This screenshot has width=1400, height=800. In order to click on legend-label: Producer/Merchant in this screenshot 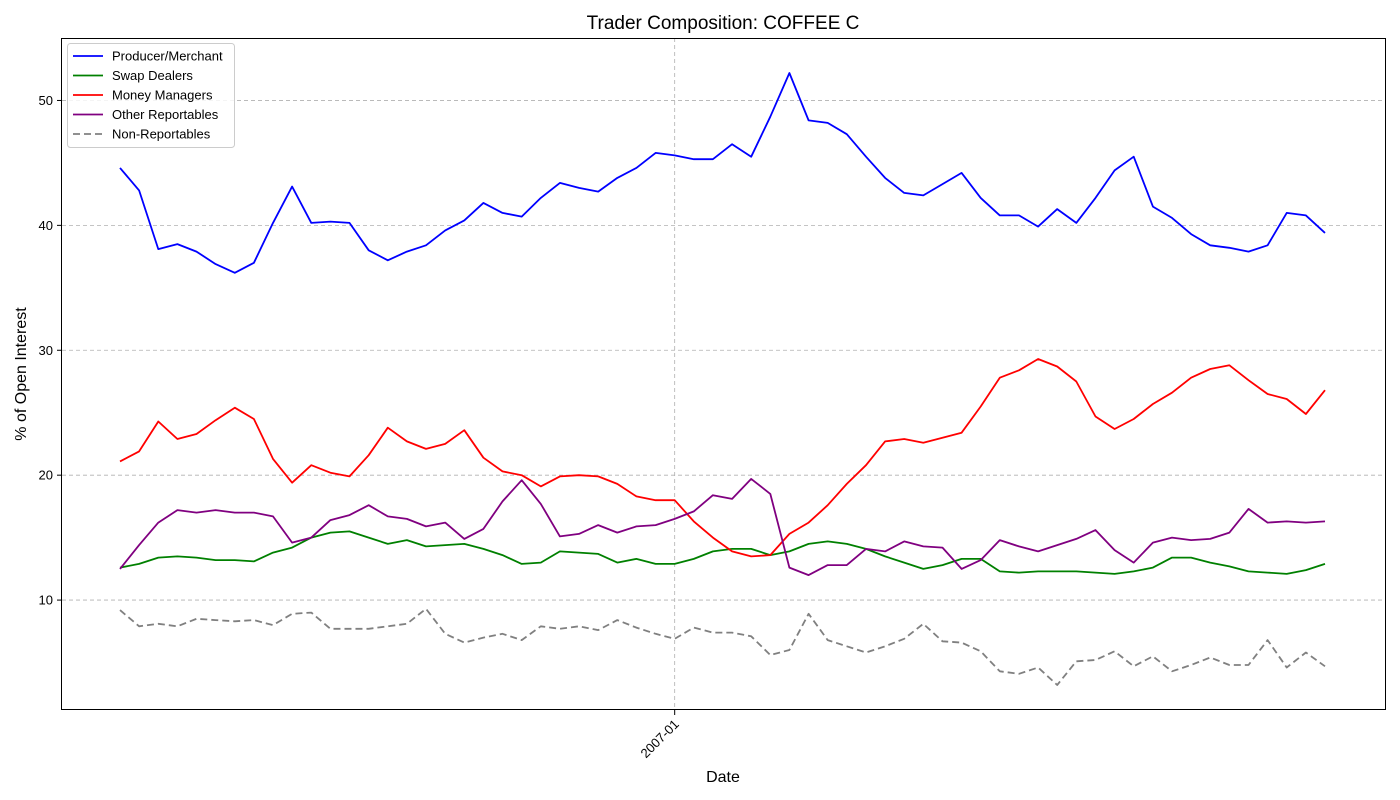, I will do `click(167, 56)`.